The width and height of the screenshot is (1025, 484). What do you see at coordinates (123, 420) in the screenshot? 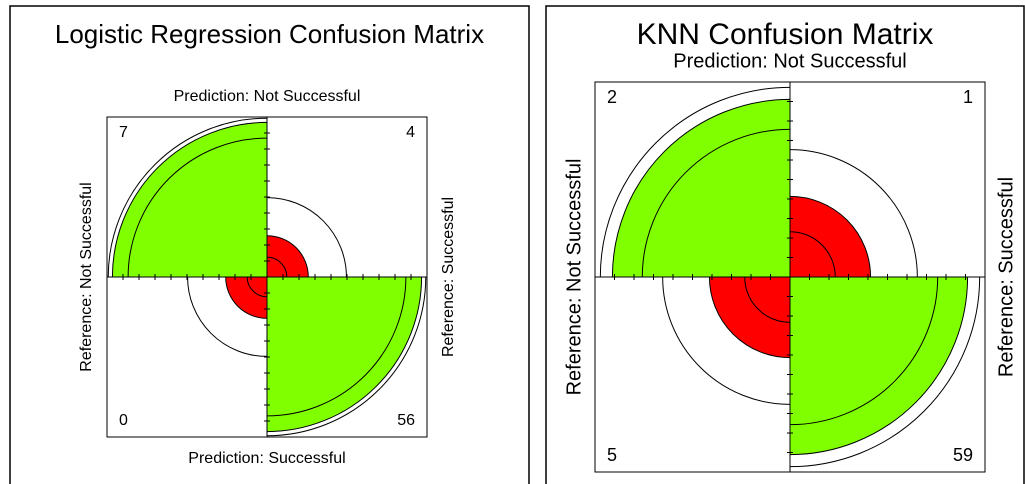
I see `cell-count: 0` at bounding box center [123, 420].